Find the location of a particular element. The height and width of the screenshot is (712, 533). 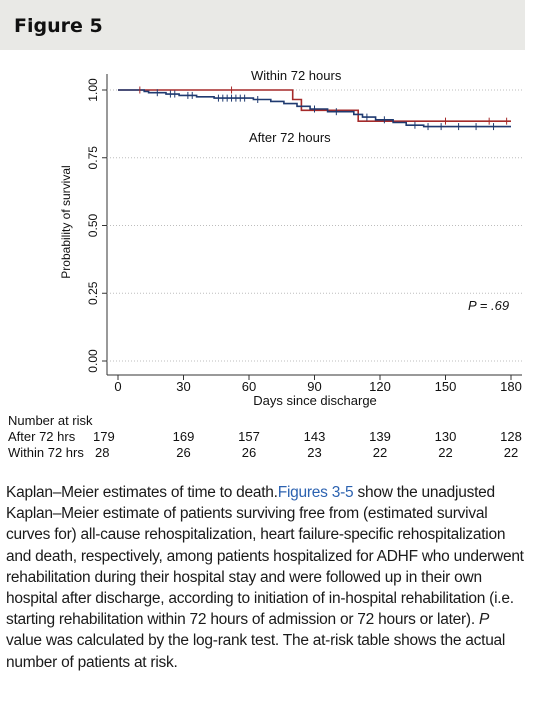

y-tick-label: 0.00 is located at coordinates (93, 361).